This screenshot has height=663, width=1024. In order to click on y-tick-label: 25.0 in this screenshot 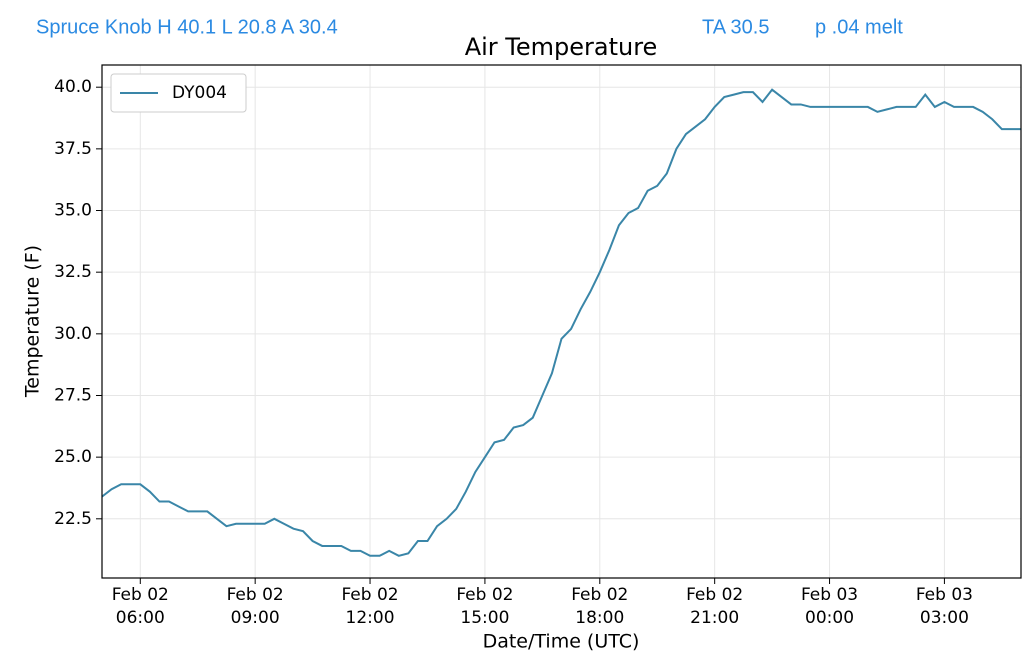, I will do `click(73, 457)`.